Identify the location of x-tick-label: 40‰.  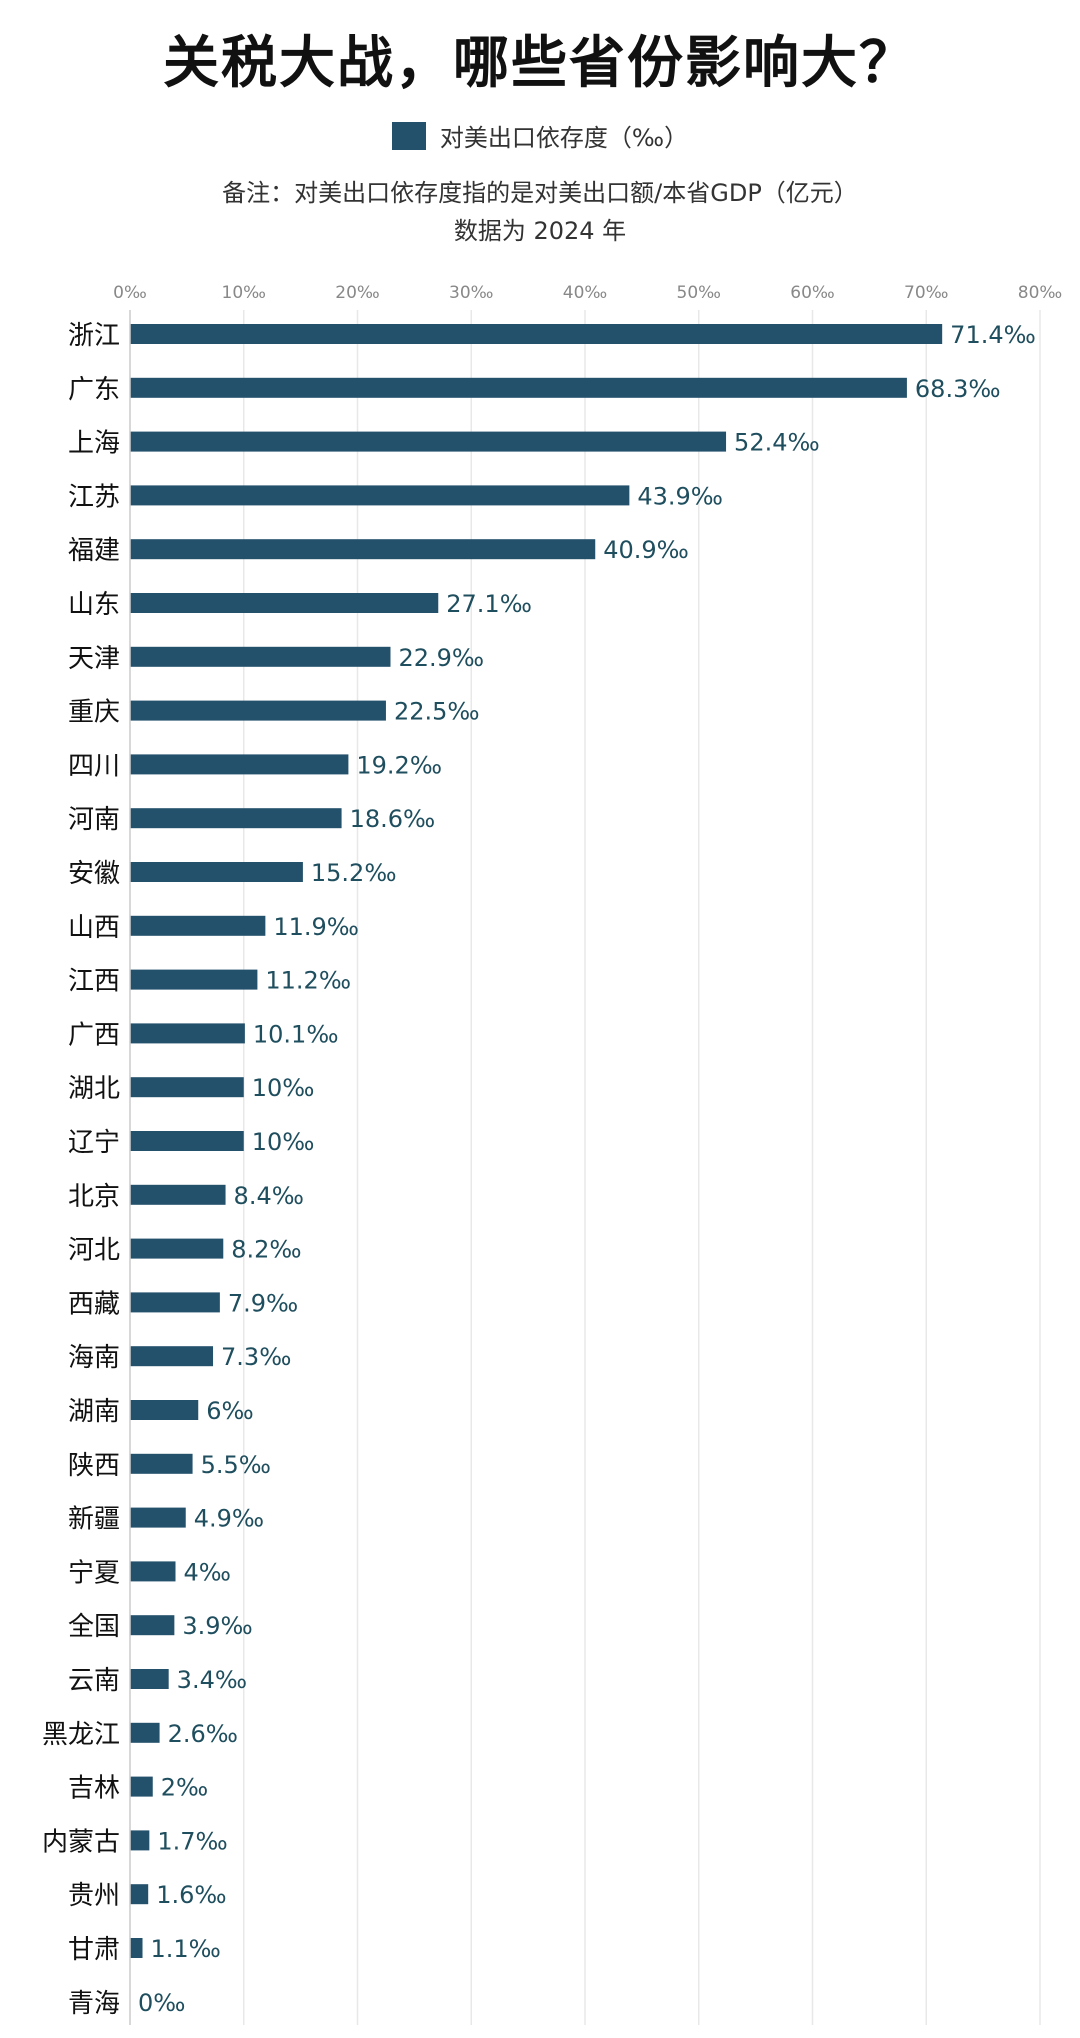
(585, 293).